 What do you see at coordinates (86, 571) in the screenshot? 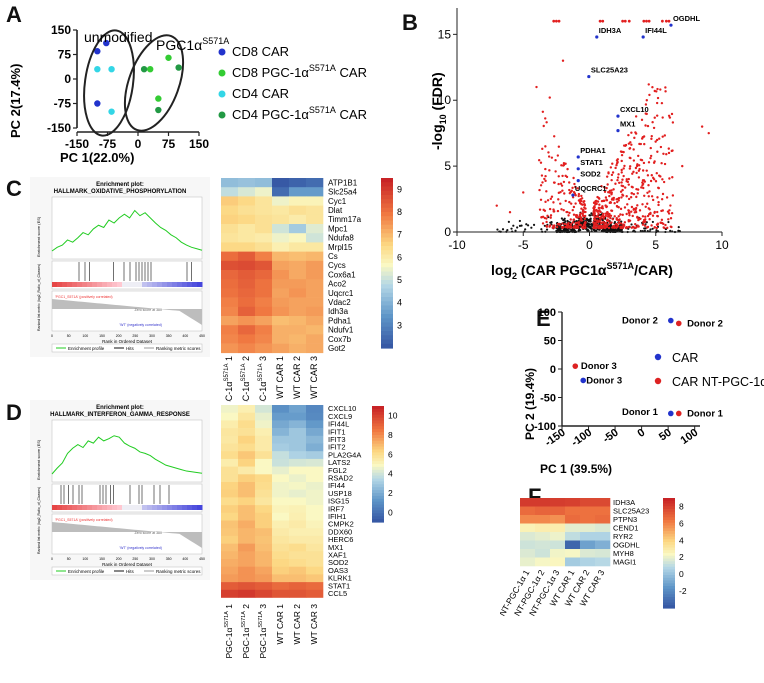
I see `gsea-legend-label: Enrichment profile` at bounding box center [86, 571].